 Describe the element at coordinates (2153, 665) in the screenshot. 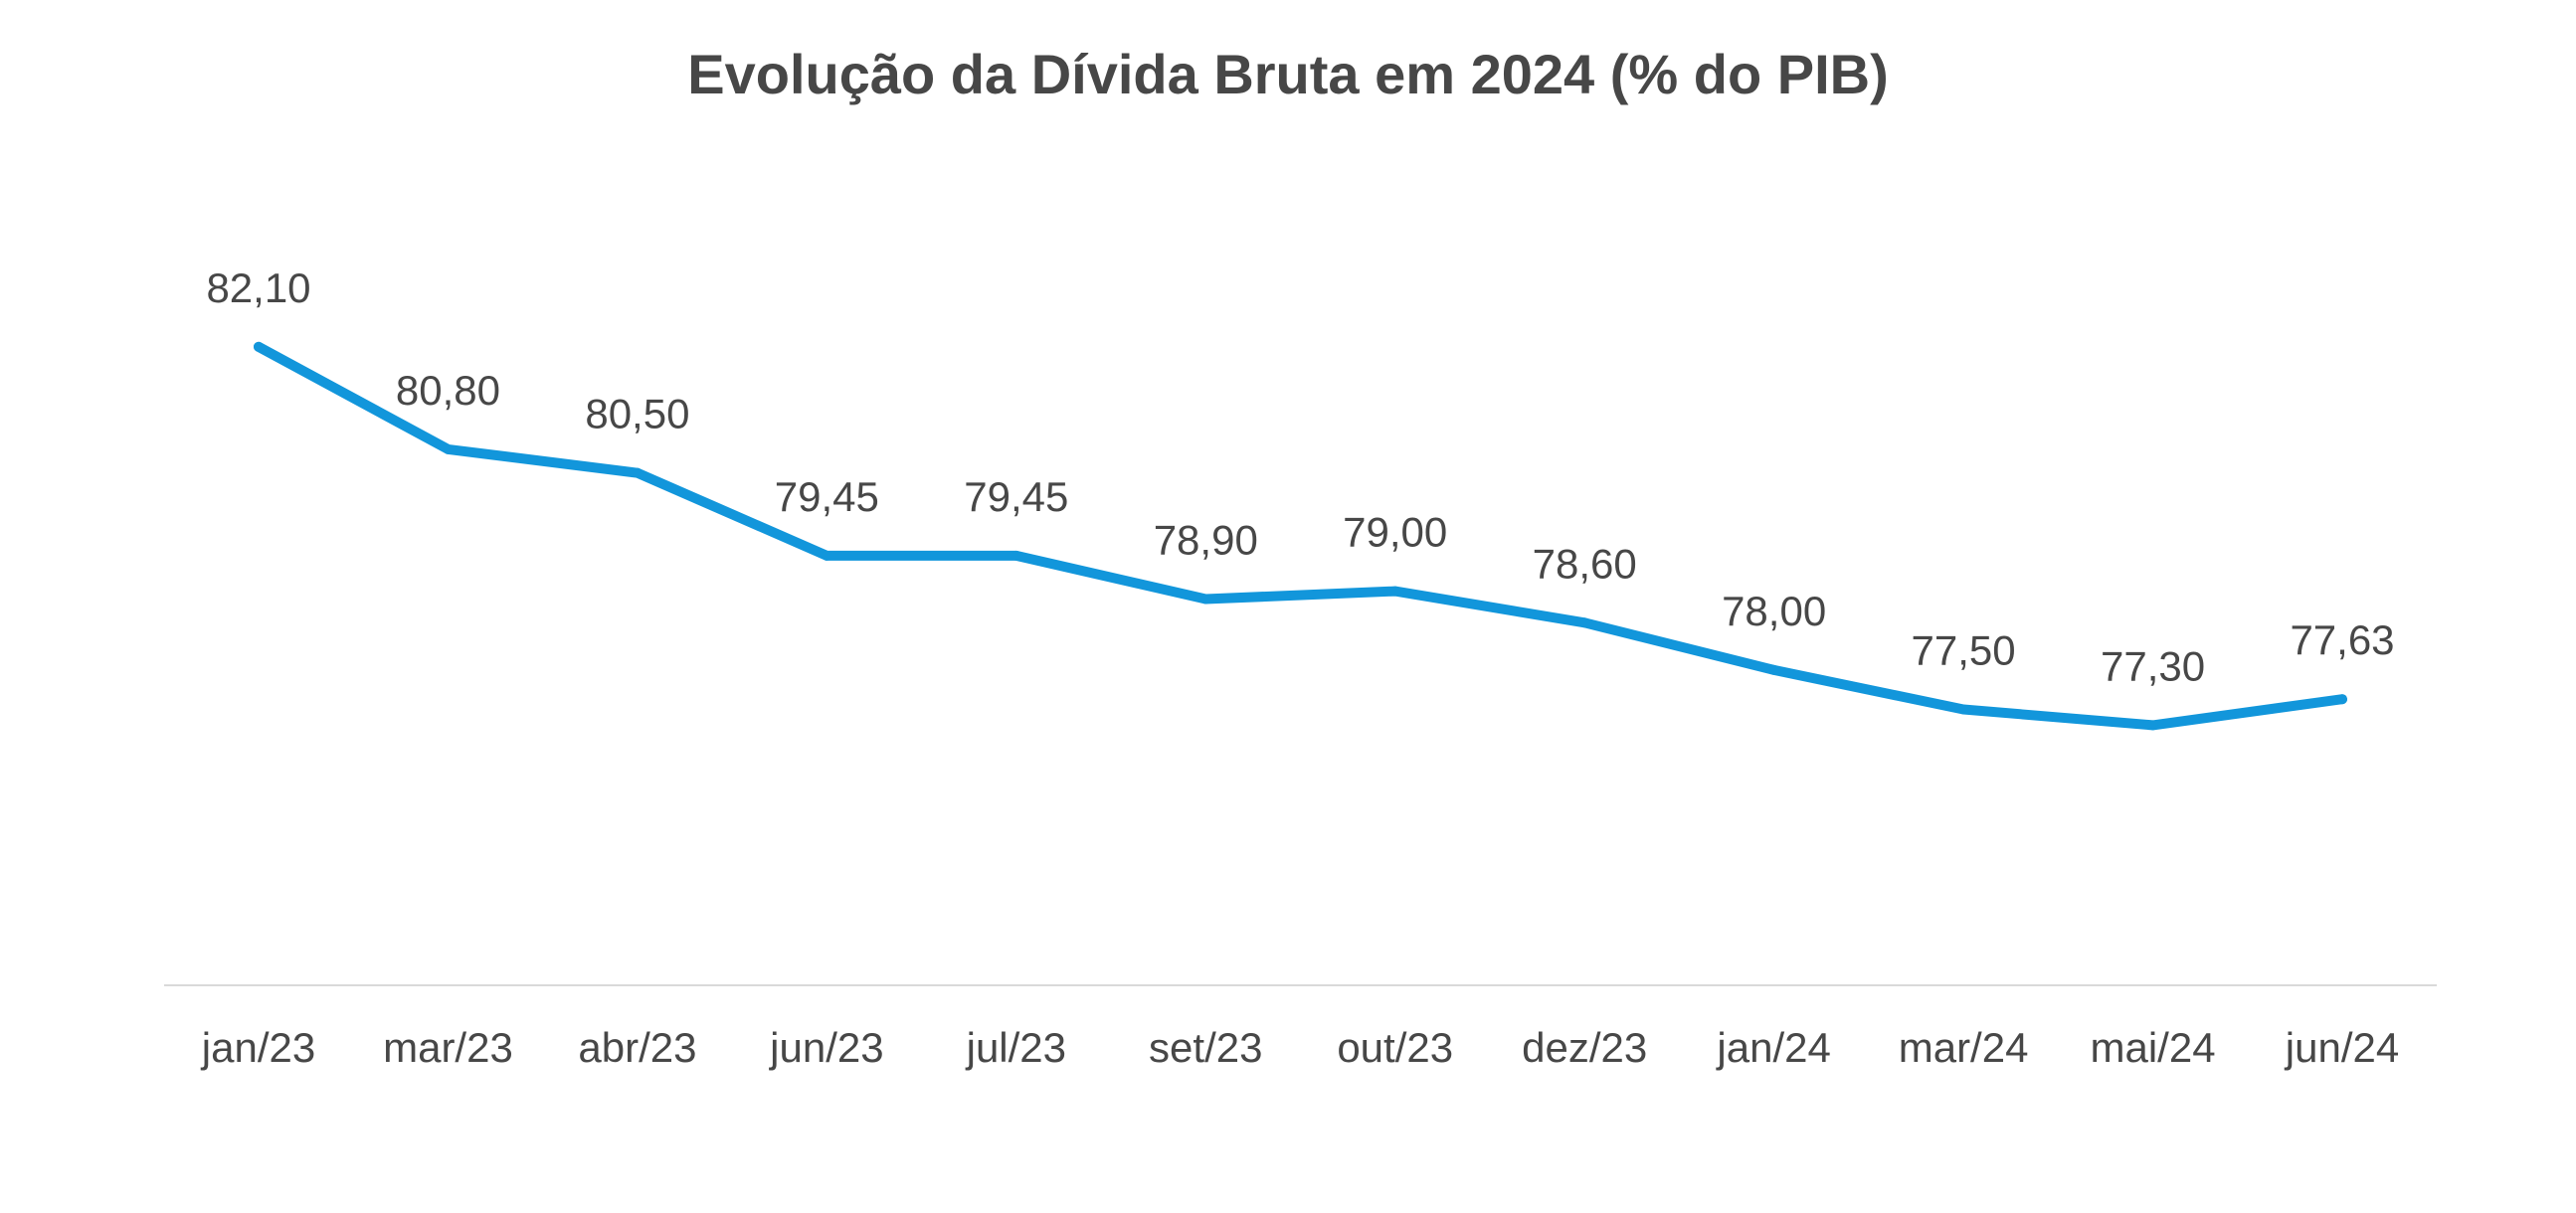

I see `data-label: 77,30` at that location.